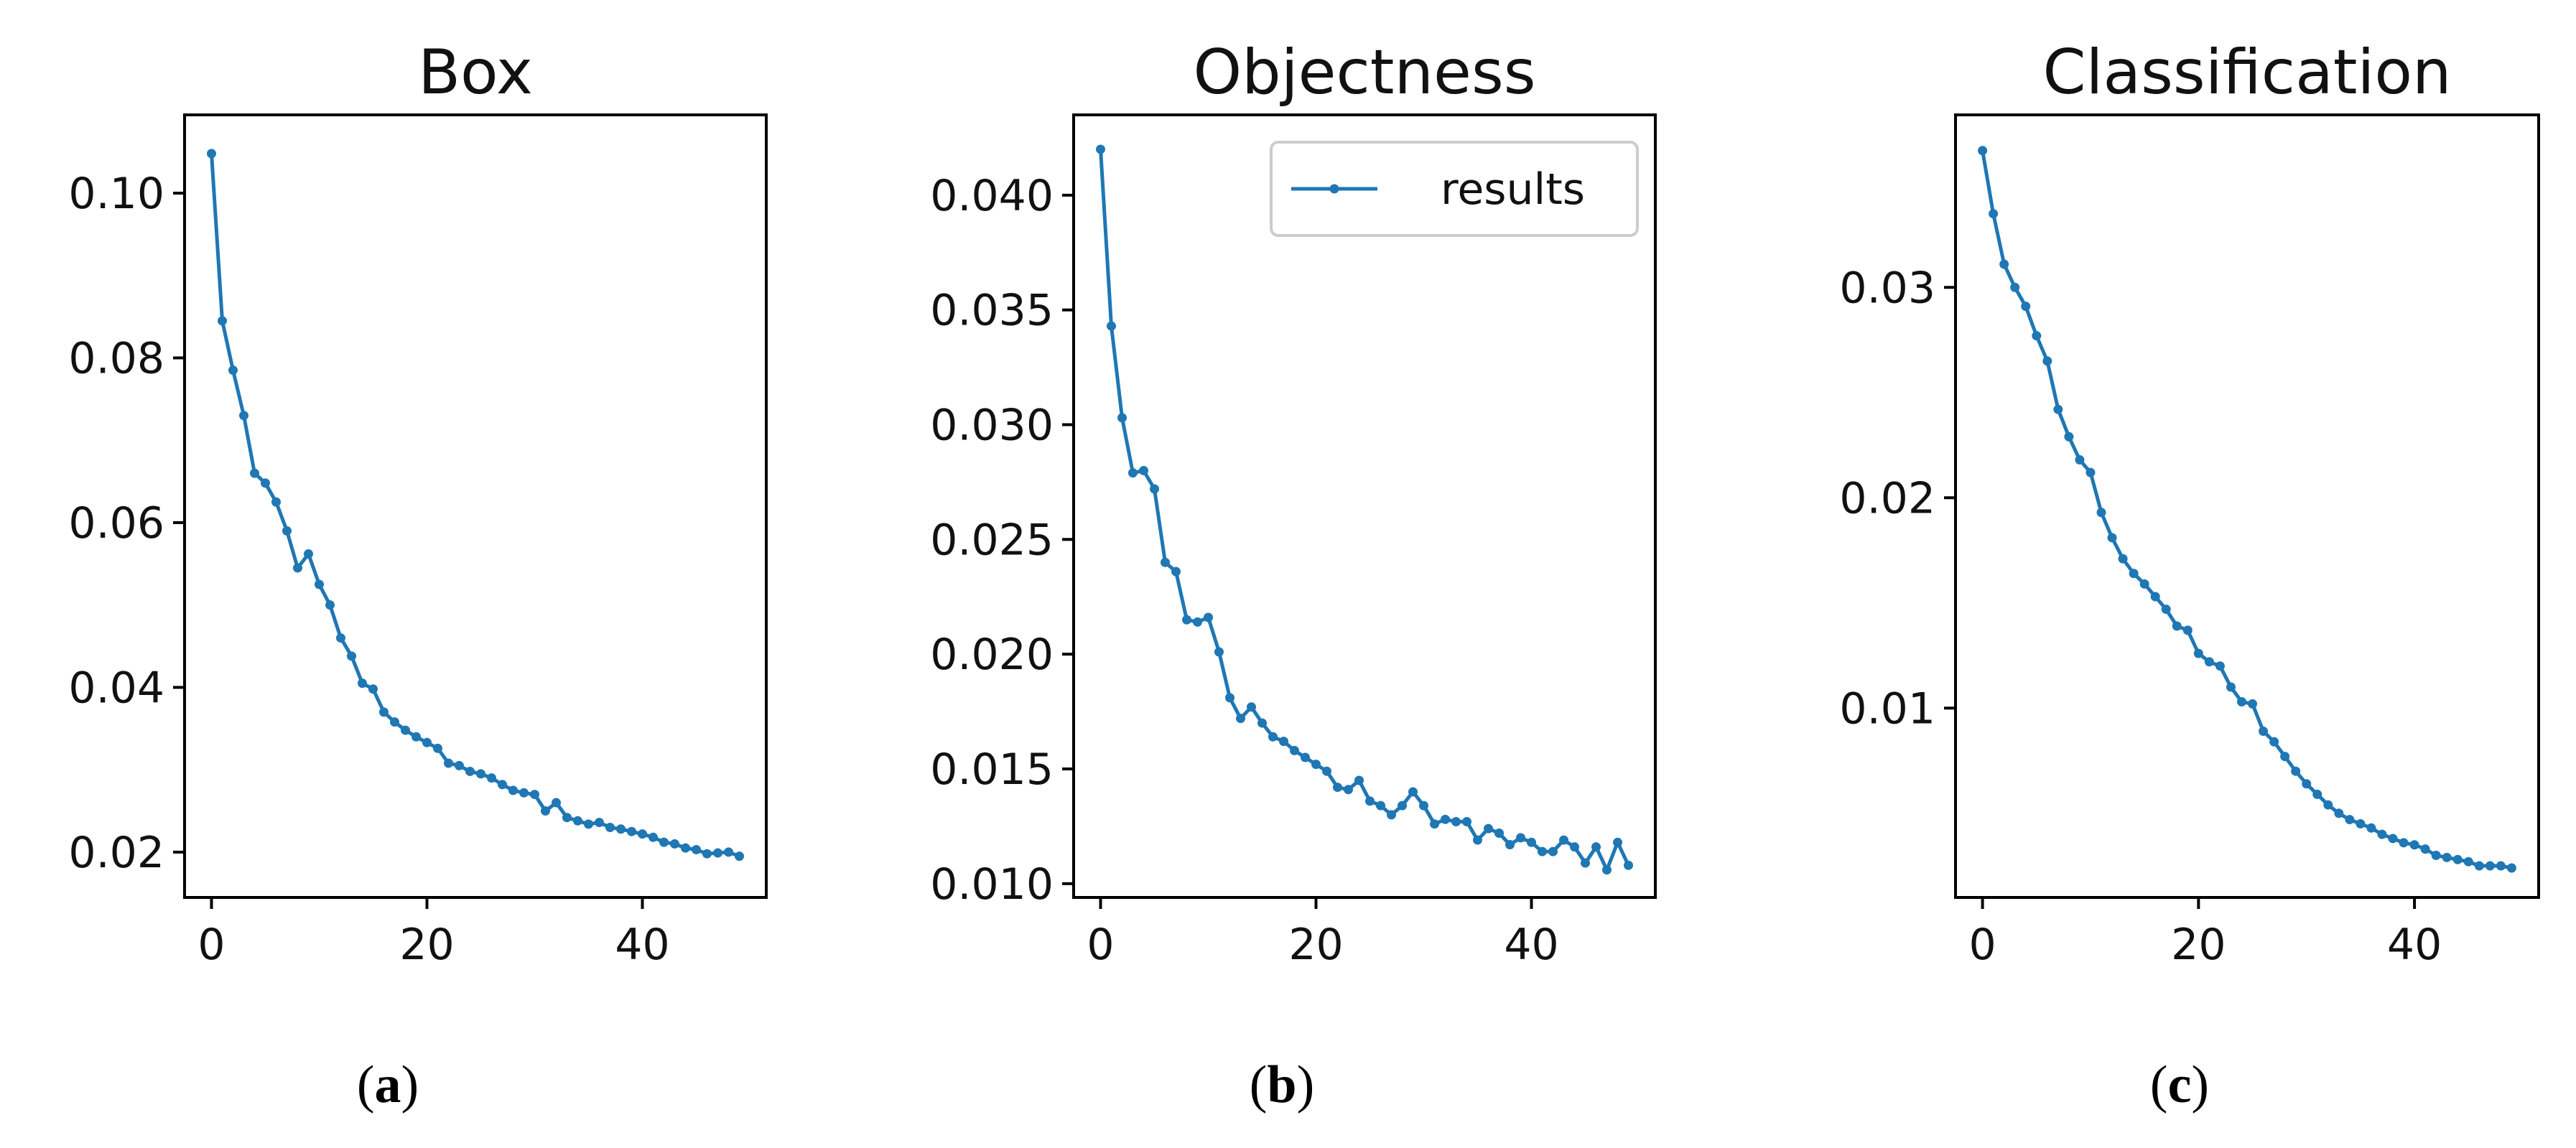 Image resolution: width=2576 pixels, height=1148 pixels. Describe the element at coordinates (1334, 189) in the screenshot. I see `legend-marker` at that location.